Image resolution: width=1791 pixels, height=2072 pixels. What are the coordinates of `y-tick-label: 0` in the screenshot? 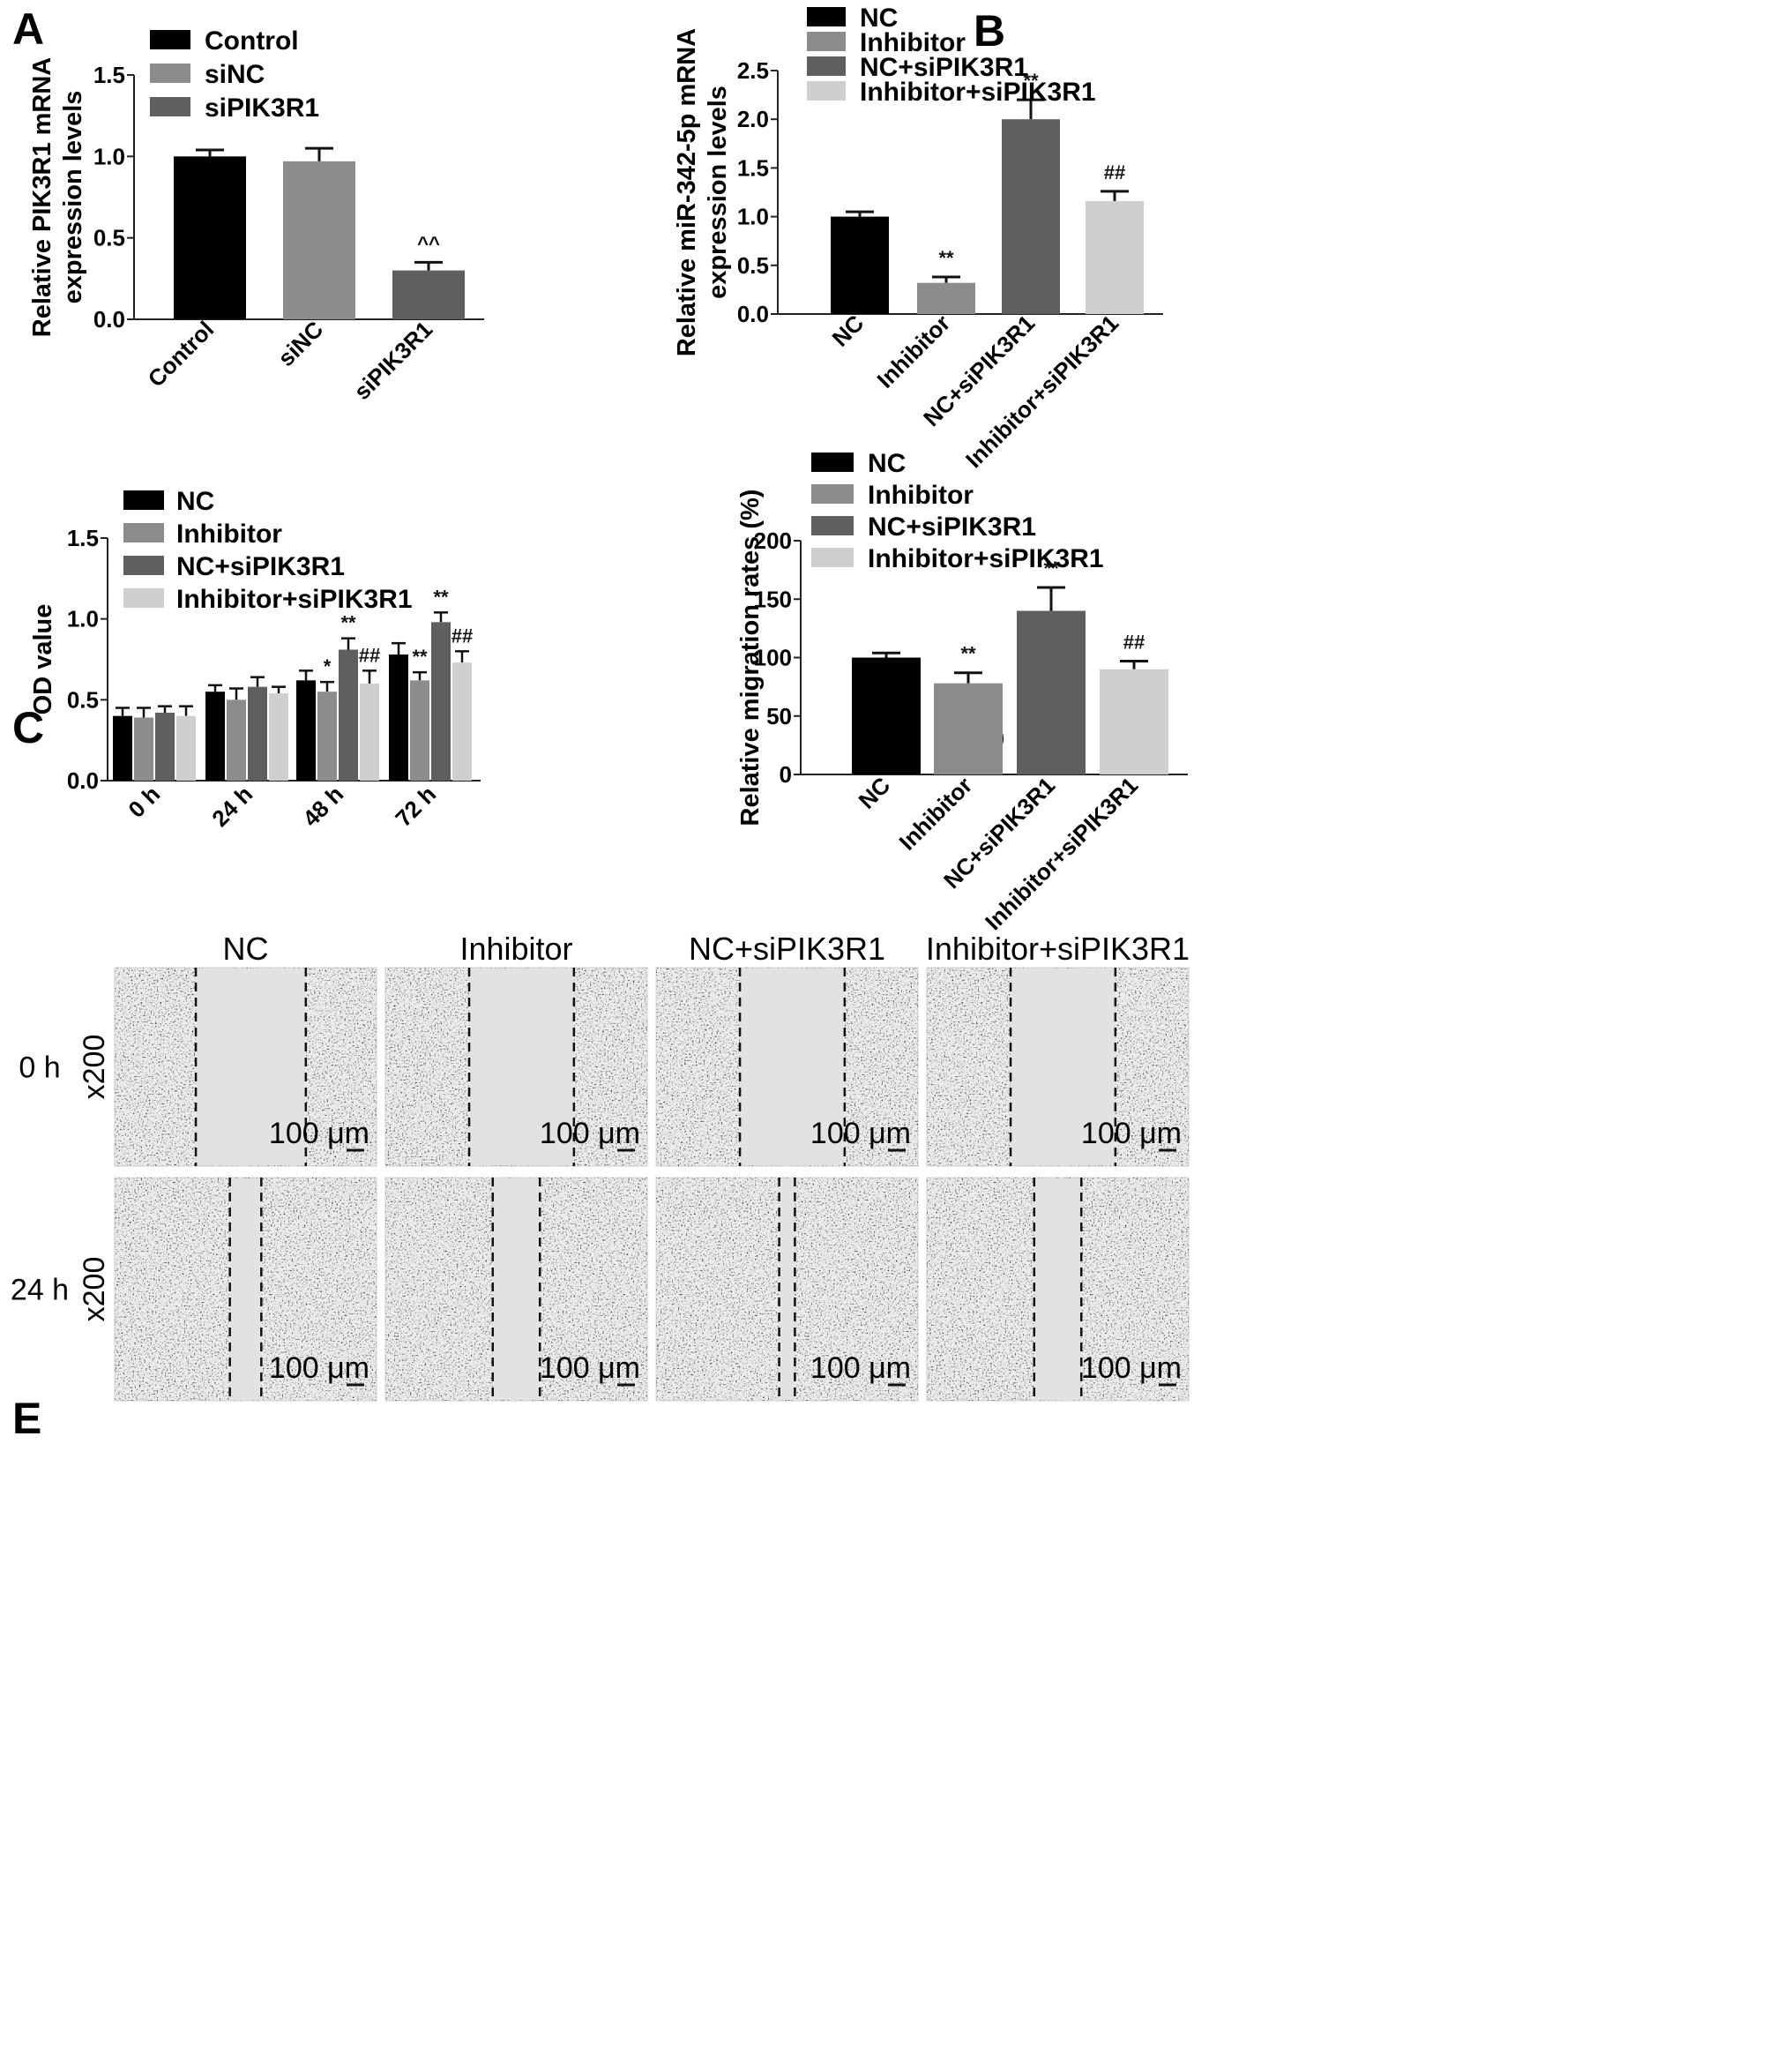 It's located at (786, 774).